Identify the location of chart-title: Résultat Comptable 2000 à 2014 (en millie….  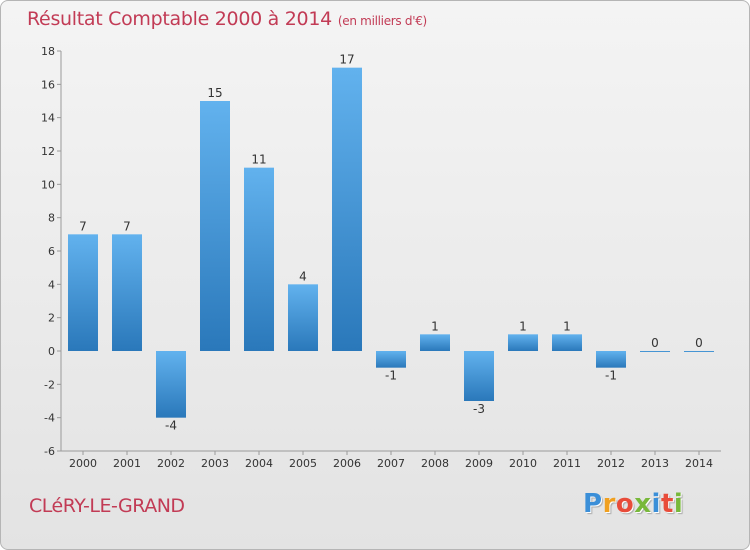
(227, 19).